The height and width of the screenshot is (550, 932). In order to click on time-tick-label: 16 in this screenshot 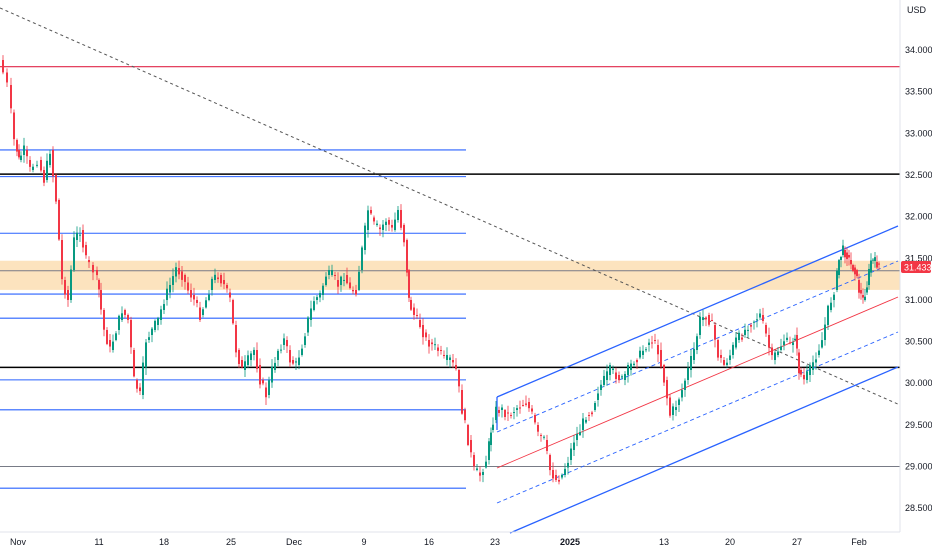, I will do `click(429, 542)`.